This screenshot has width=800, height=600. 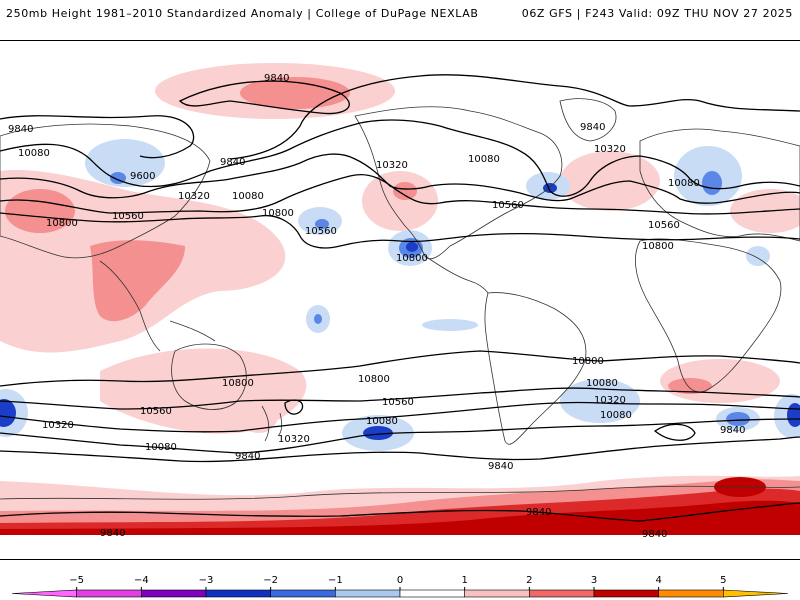 I want to click on colorbar: −5 −4 −3 −2 −1 0 1 2 3 4 5, so click(x=400, y=583).